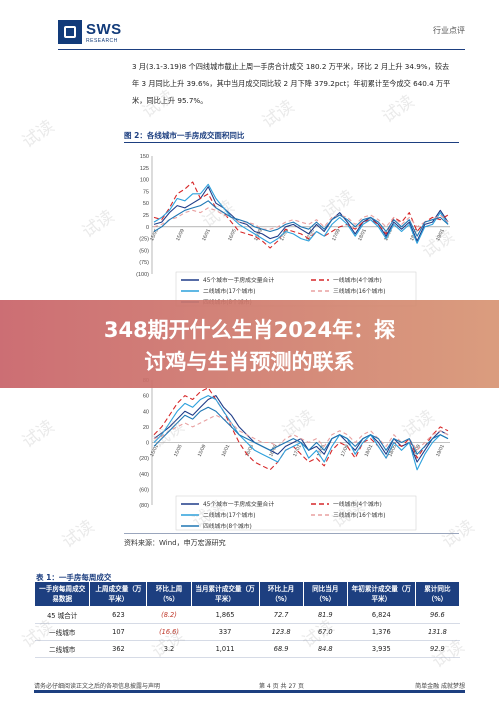 The width and height of the screenshot is (499, 706). I want to click on y-tick-label: 75, so click(146, 192).